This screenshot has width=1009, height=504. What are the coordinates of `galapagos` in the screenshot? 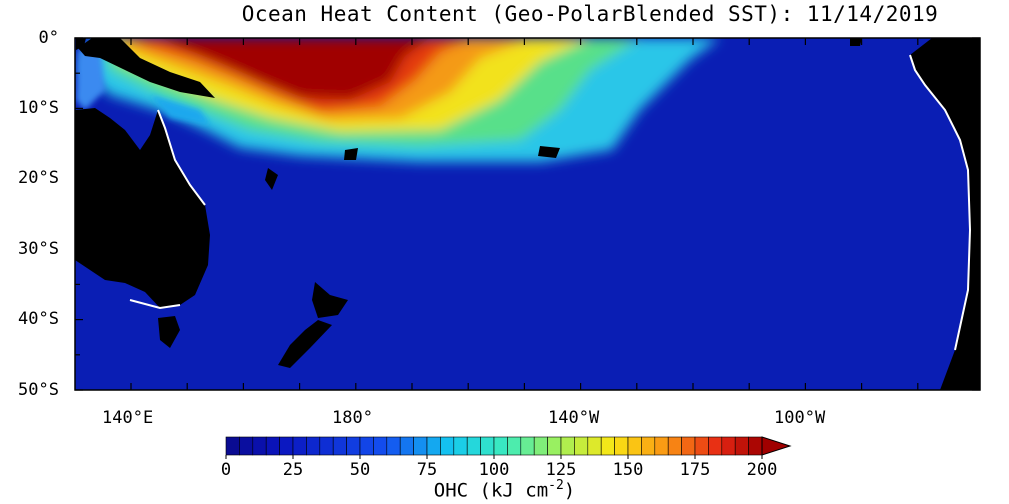 It's located at (856, 42).